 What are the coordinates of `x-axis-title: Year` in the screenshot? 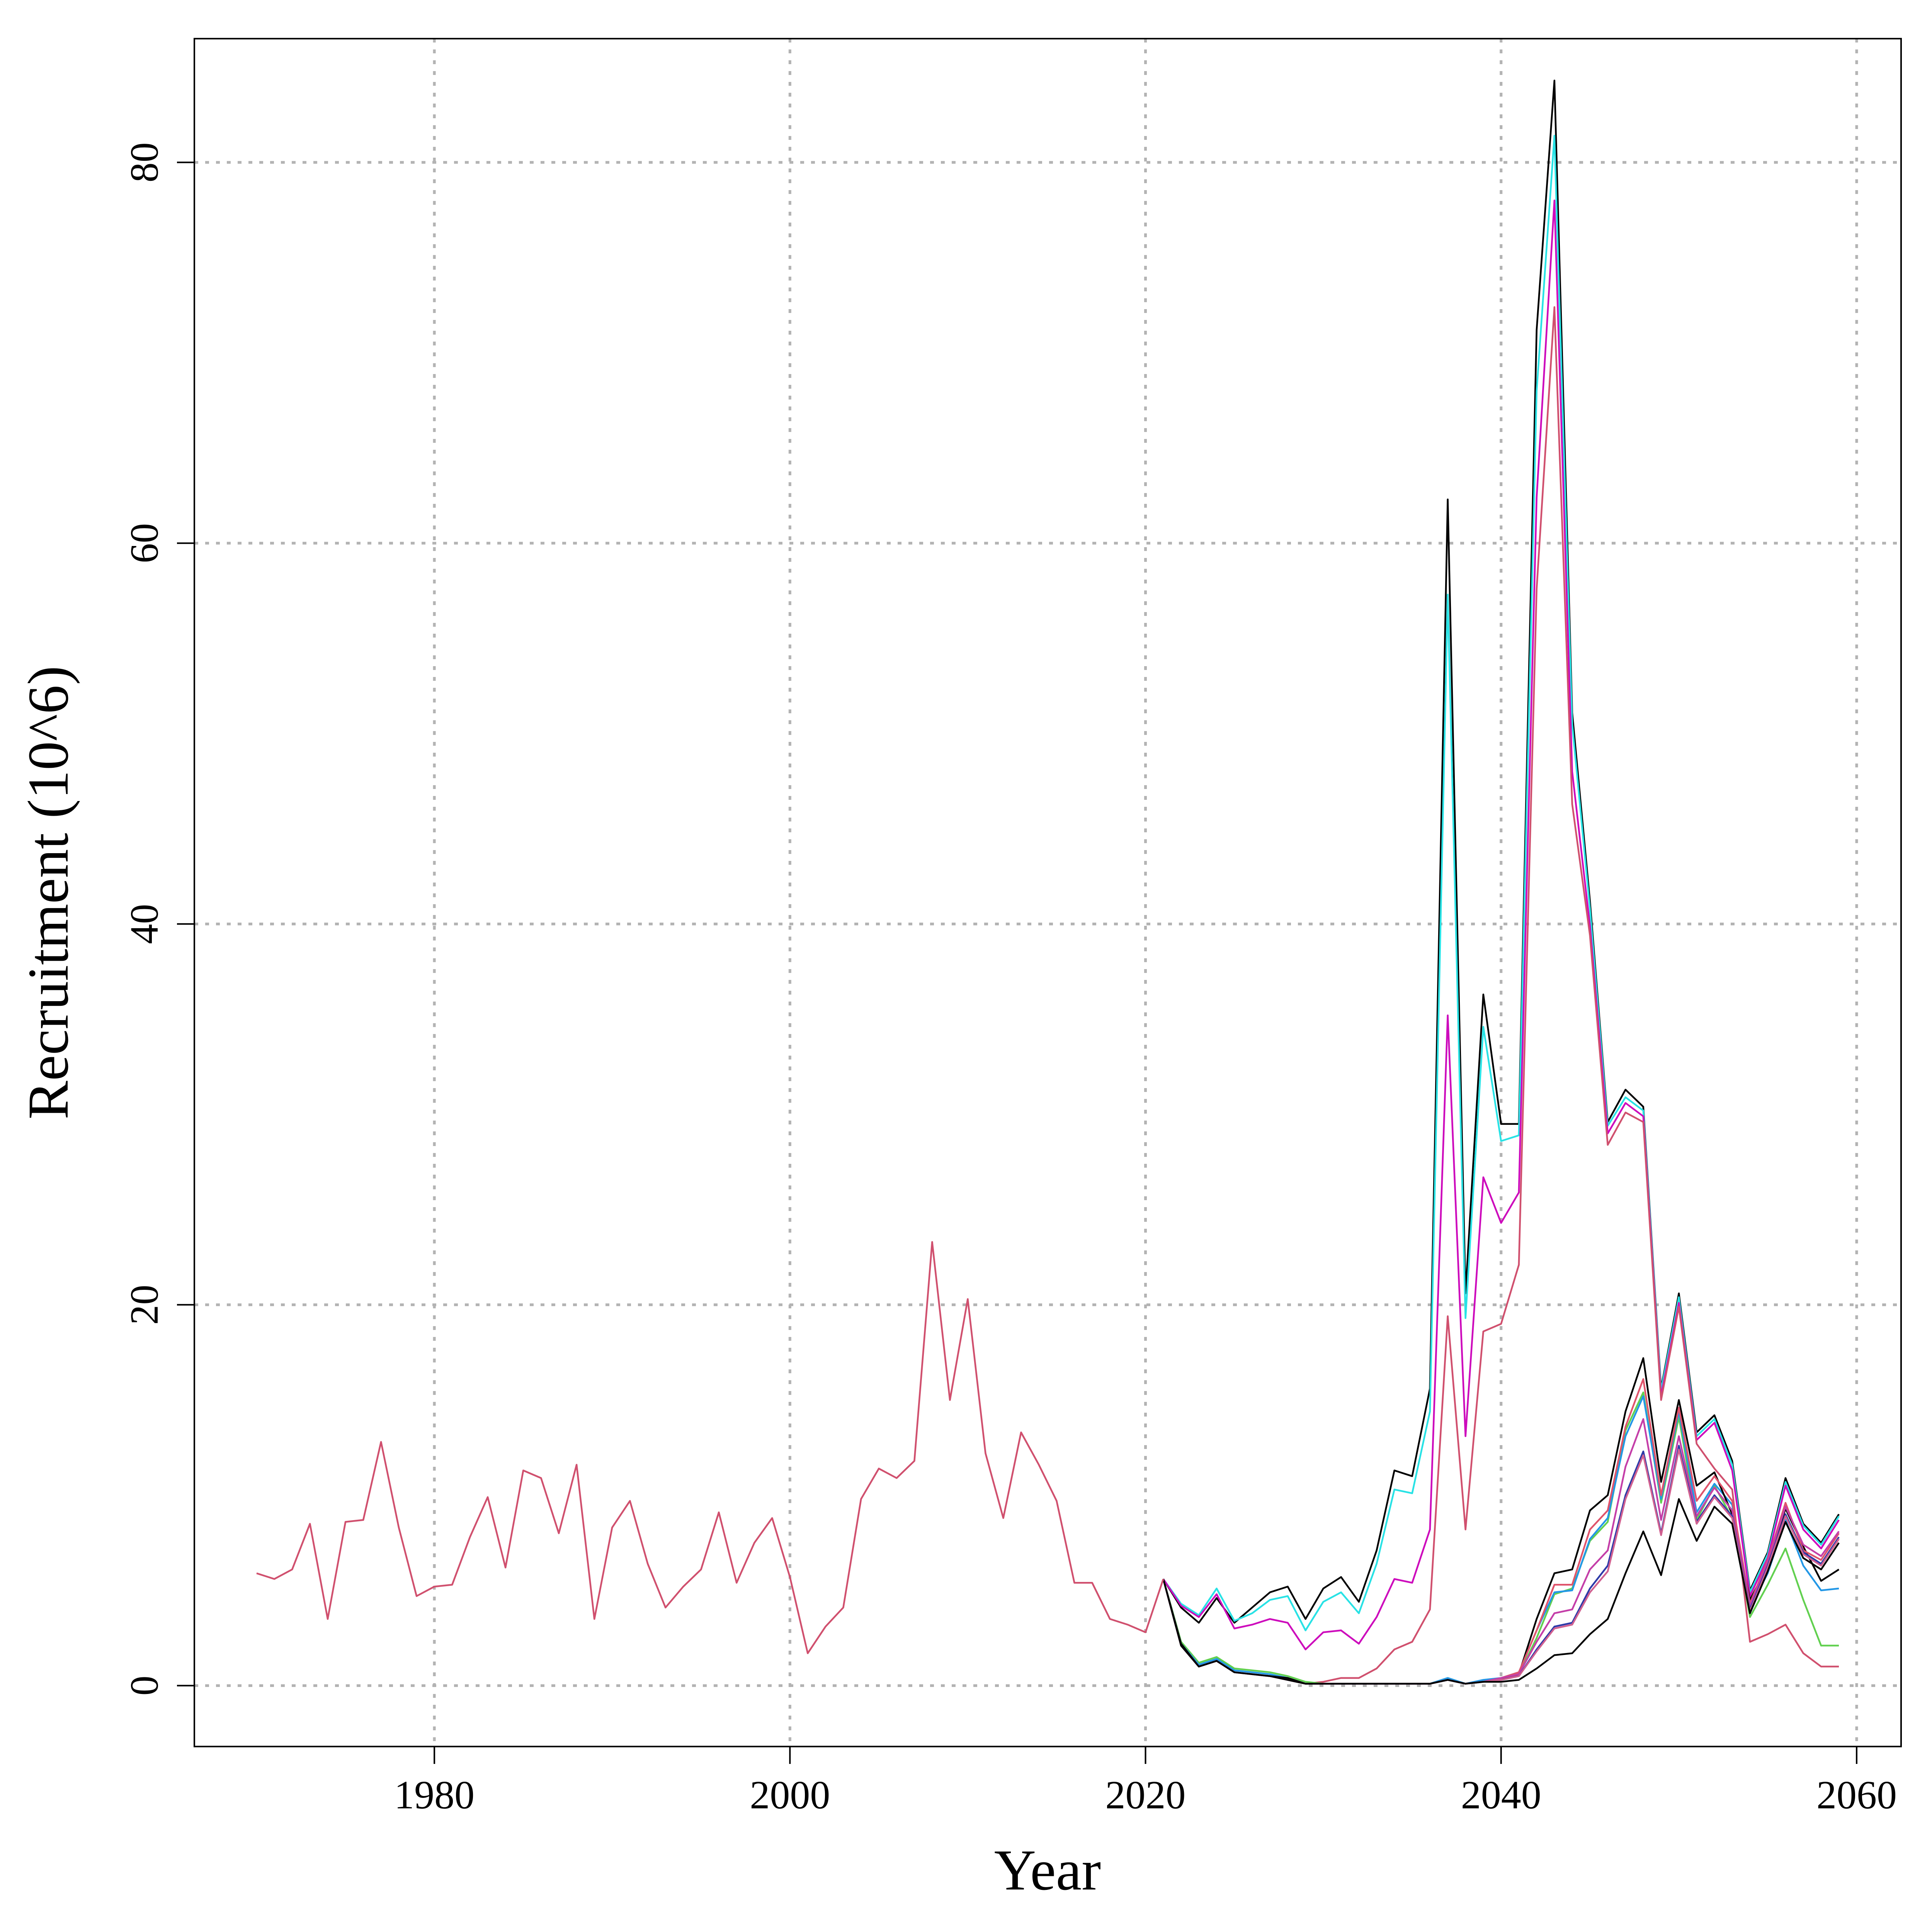 It's located at (1048, 1870).